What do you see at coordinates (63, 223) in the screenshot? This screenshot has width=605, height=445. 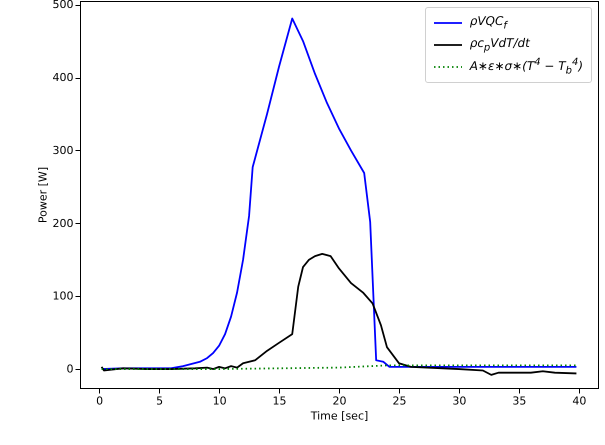 I see `y-tick-label: 200` at bounding box center [63, 223].